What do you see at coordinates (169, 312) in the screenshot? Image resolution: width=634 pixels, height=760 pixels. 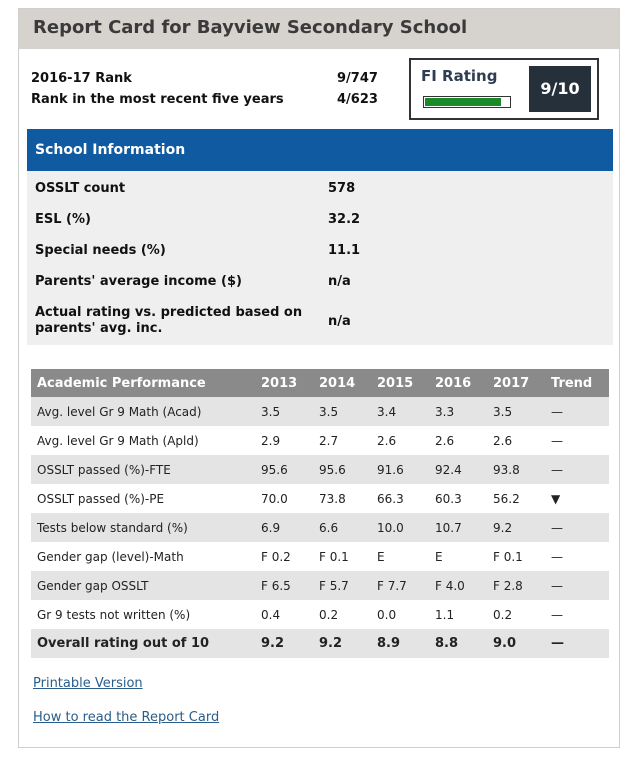 I see `info-label-actual-vs-predicted-line1: Actual rating vs. predicted based on` at bounding box center [169, 312].